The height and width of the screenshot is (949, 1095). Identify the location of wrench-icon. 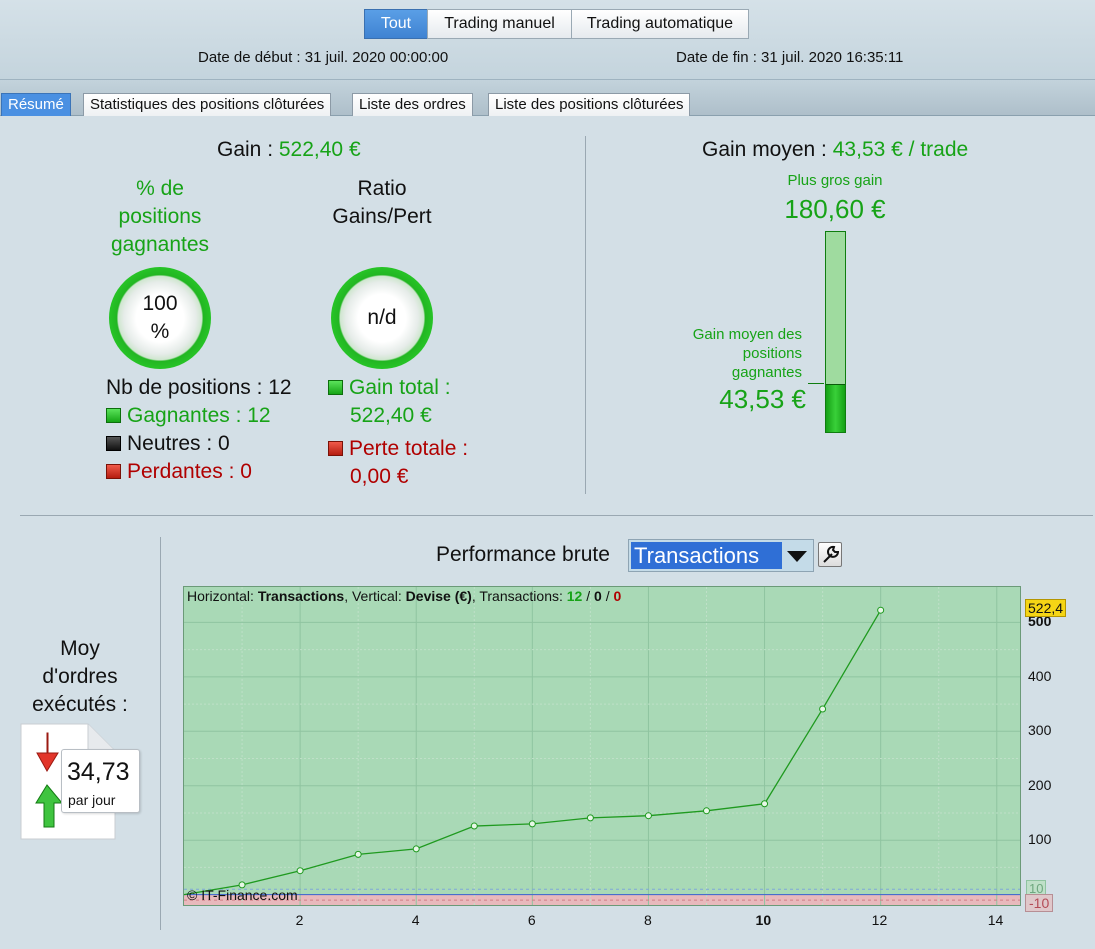
(831, 554).